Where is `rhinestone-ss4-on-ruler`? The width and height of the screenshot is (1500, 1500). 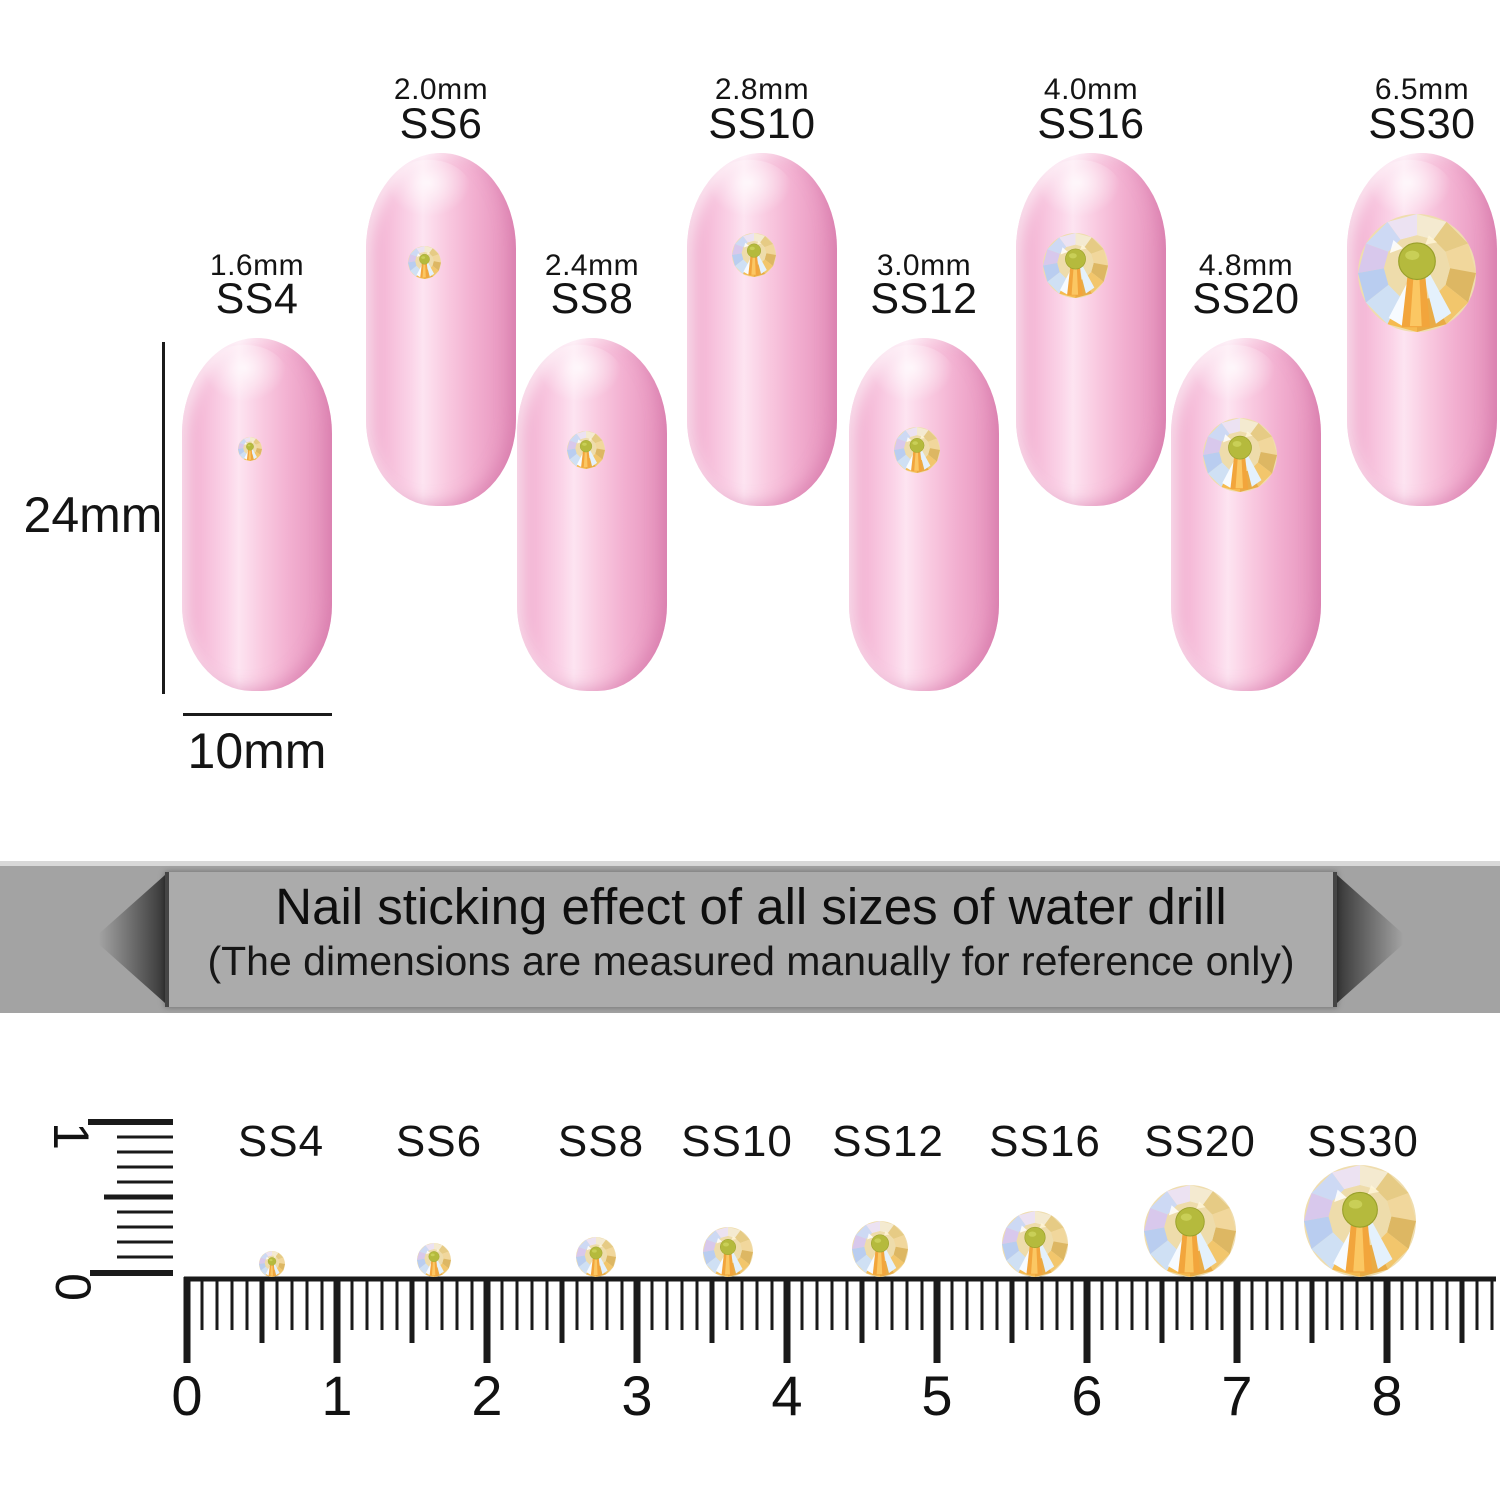
rhinestone-ss4-on-ruler is located at coordinates (272, 1264).